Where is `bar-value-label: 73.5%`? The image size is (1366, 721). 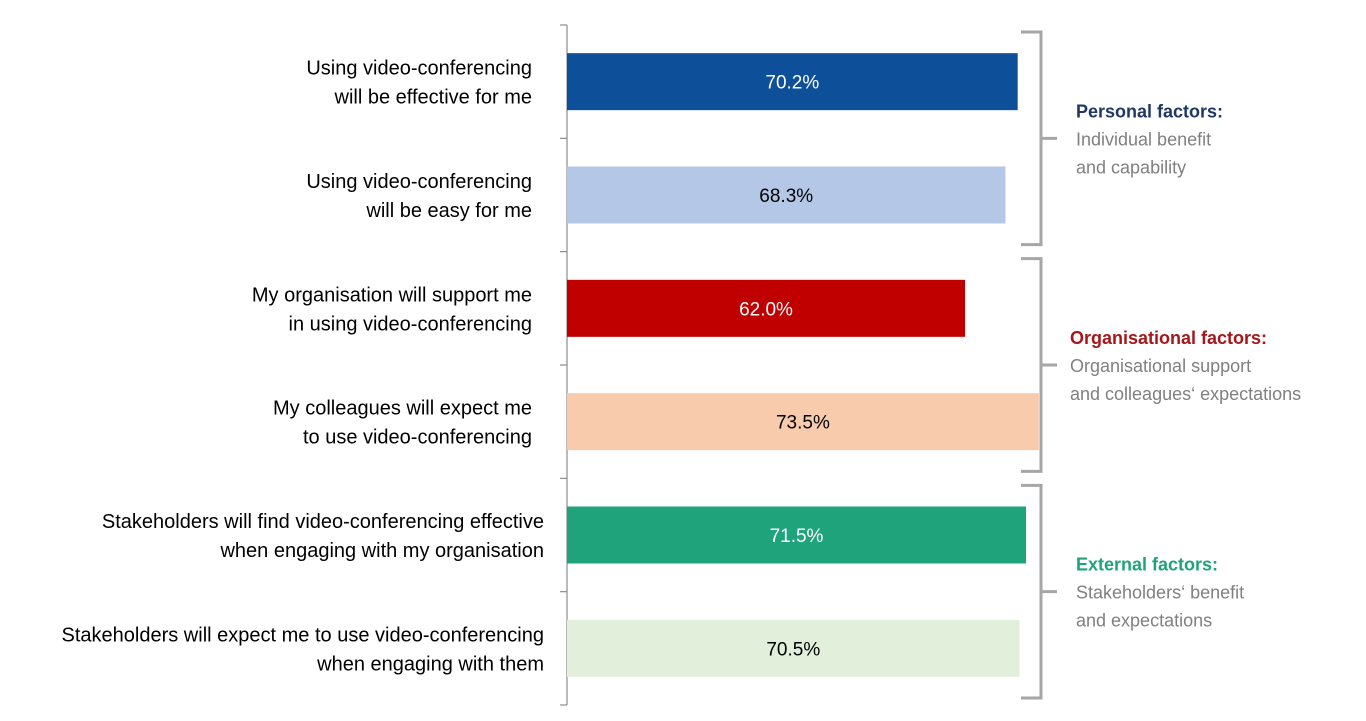
bar-value-label: 73.5% is located at coordinates (803, 423).